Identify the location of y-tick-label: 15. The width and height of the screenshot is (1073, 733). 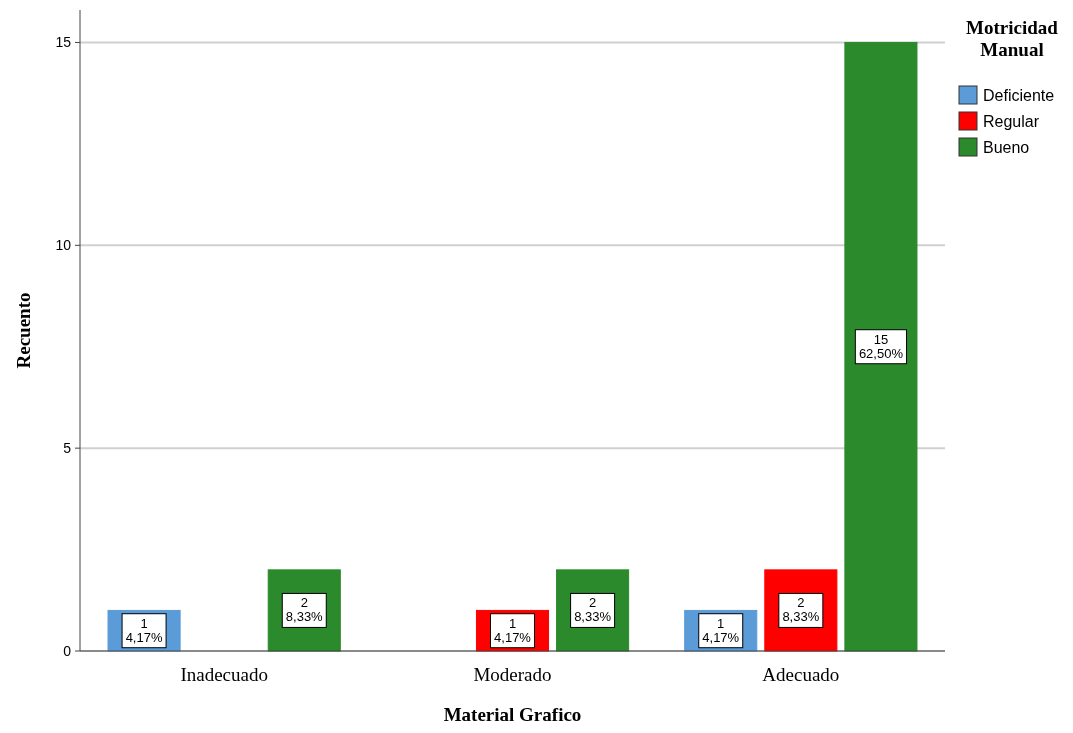
(63, 42).